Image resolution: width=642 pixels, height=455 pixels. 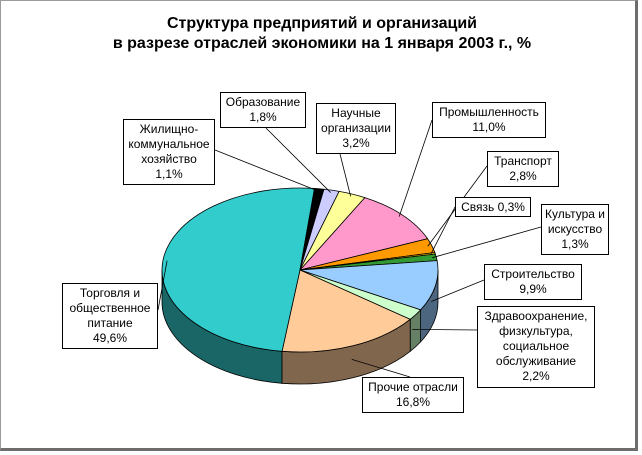 I want to click on pie-slice-other, so click(x=346, y=311).